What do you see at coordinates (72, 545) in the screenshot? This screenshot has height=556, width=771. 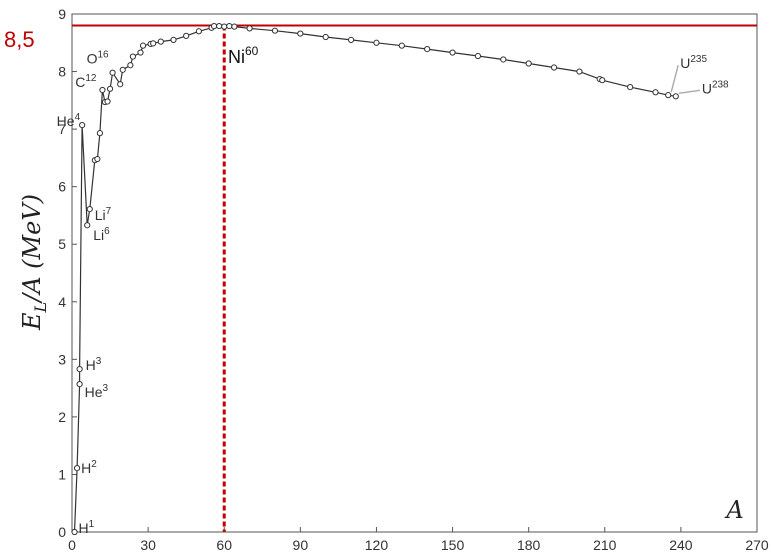 I see `x-tick-label: 0` at bounding box center [72, 545].